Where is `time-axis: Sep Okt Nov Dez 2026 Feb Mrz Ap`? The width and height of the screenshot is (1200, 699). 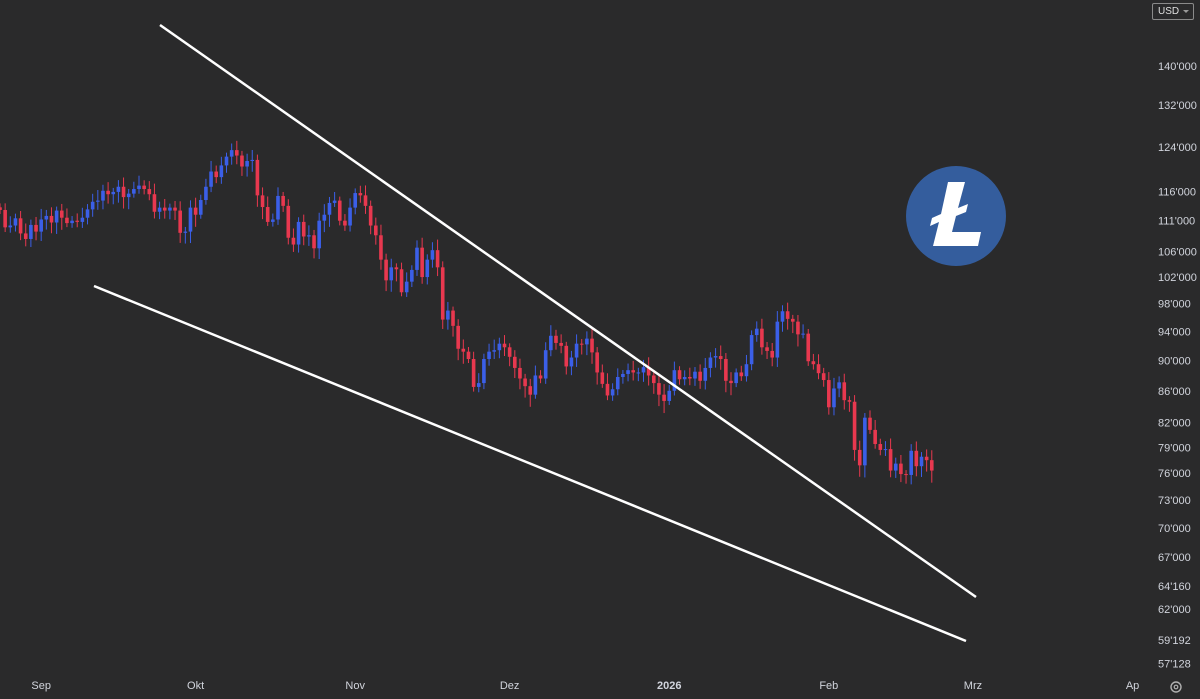 time-axis: Sep Okt Nov Dez 2026 Feb Mrz Ap is located at coordinates (585, 686).